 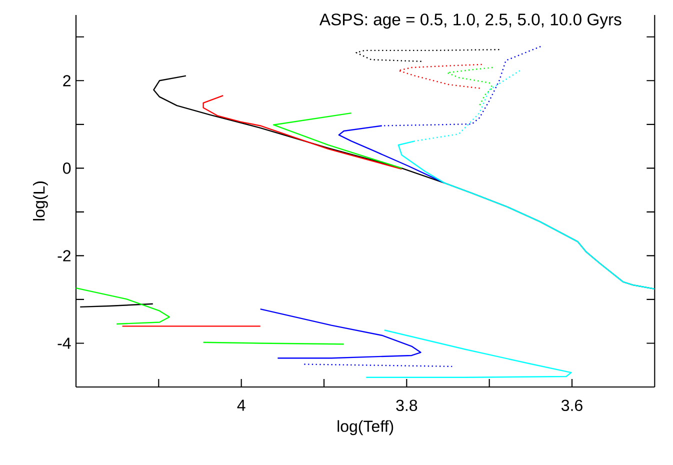 What do you see at coordinates (241, 405) in the screenshot?
I see `x-tick-label: 4` at bounding box center [241, 405].